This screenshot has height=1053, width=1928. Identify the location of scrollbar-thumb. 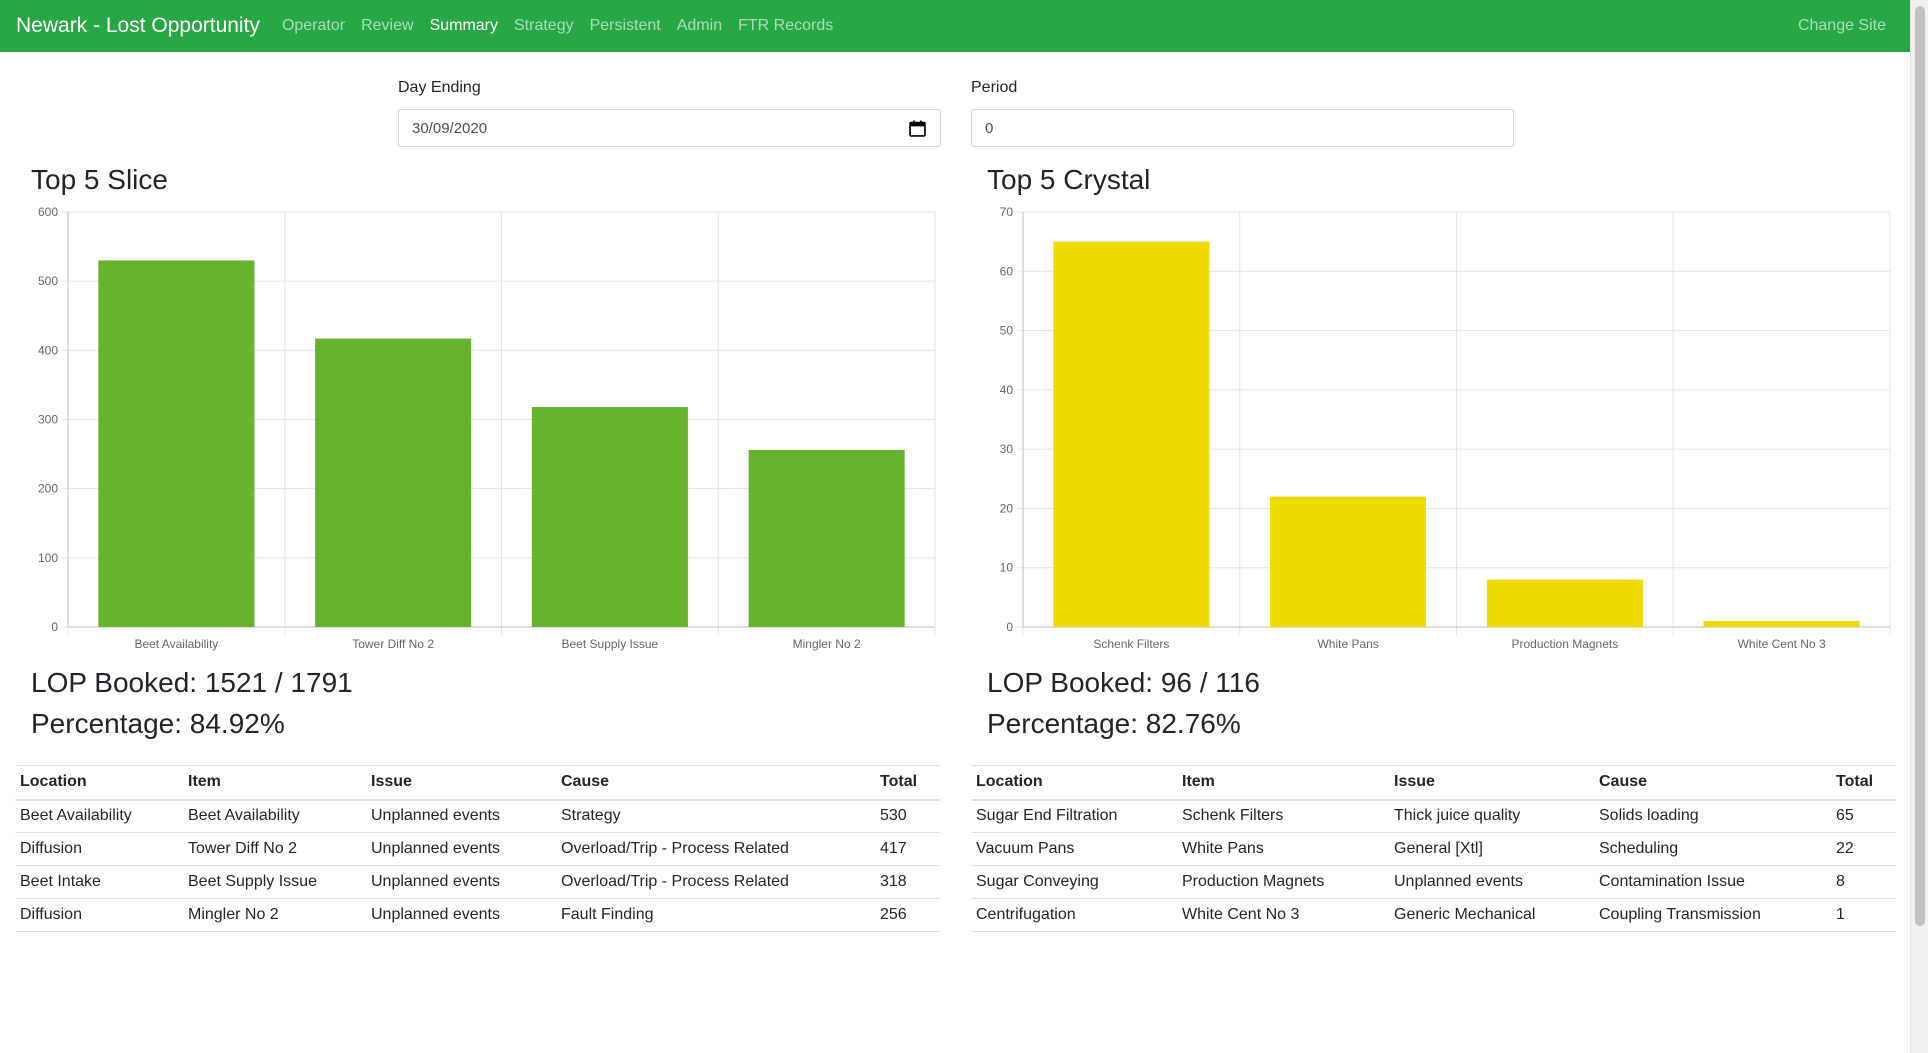
(1920, 466).